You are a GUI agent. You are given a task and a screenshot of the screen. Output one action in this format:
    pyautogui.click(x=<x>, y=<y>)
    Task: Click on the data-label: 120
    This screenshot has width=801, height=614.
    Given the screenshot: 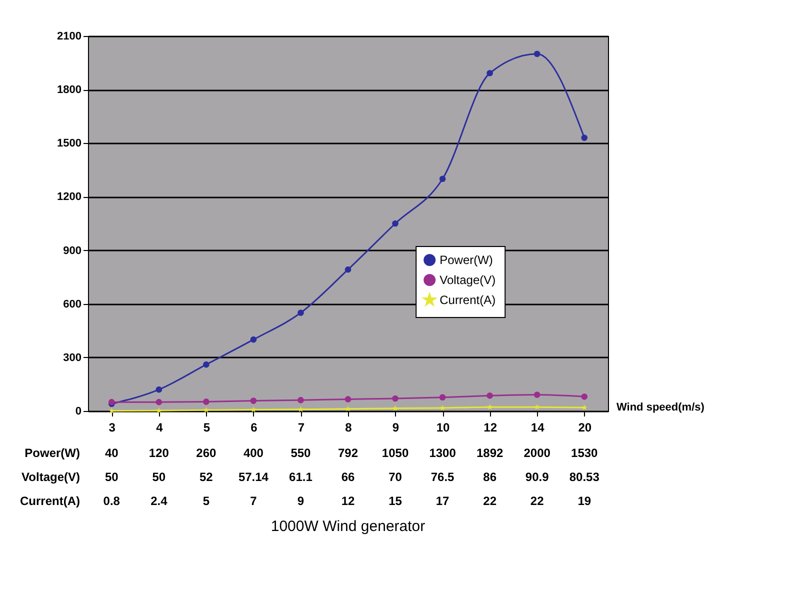 What is the action you would take?
    pyautogui.click(x=159, y=453)
    